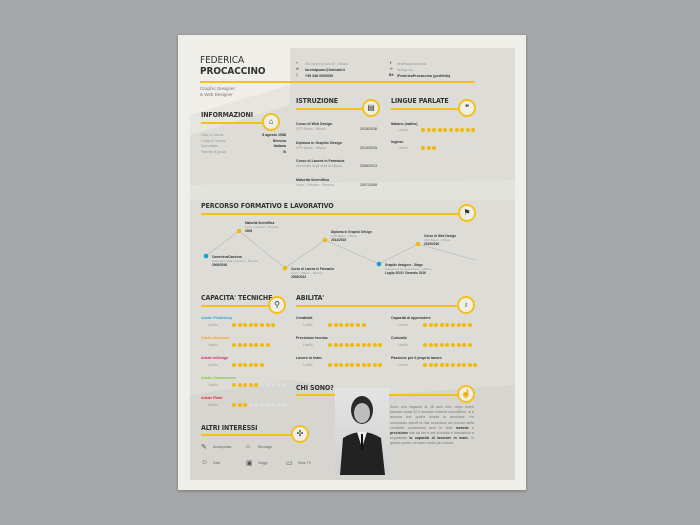  What do you see at coordinates (337, 82) in the screenshot?
I see `header-divider` at bounding box center [337, 82].